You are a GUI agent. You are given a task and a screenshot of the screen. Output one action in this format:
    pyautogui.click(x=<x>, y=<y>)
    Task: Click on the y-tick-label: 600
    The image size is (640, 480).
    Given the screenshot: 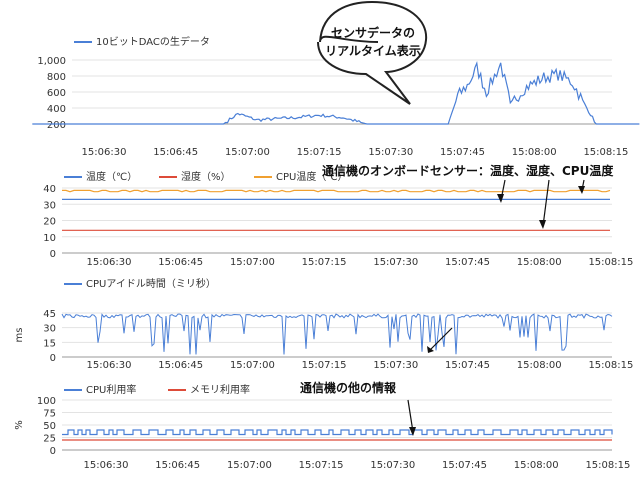 What is the action you would take?
    pyautogui.click(x=56, y=93)
    